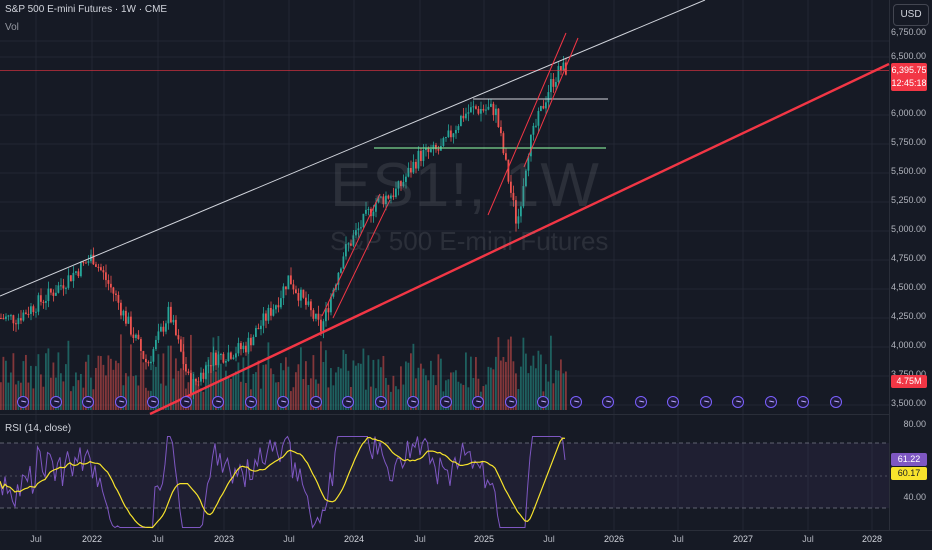 Image resolution: width=932 pixels, height=550 pixels. What do you see at coordinates (551, 102) in the screenshot?
I see `channel-line-d` at bounding box center [551, 102].